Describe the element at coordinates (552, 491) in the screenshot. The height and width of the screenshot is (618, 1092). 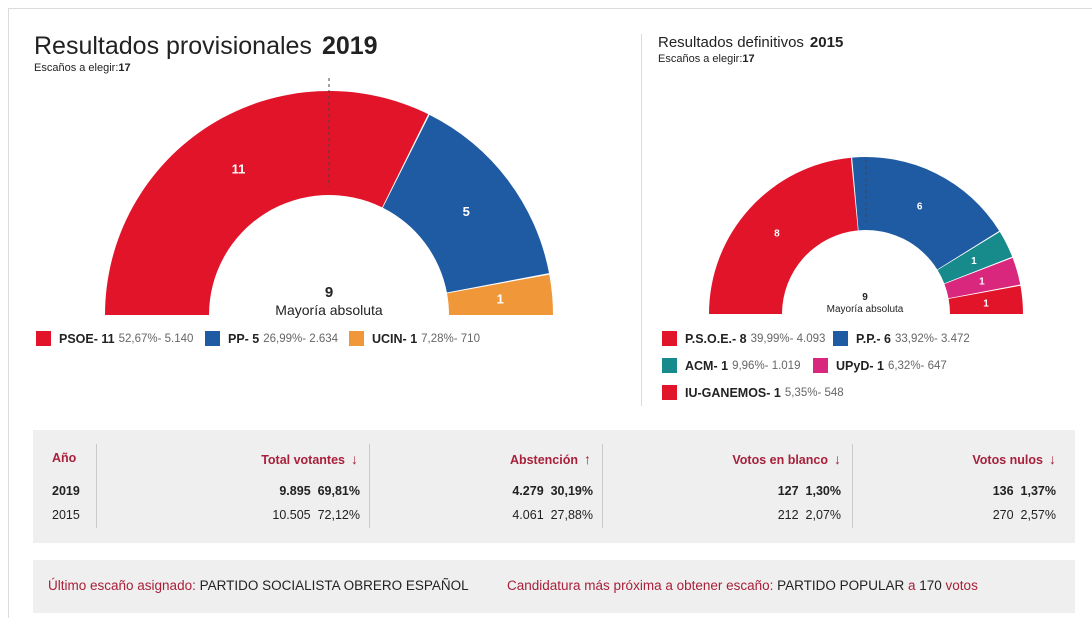
I see `table-cell-abstention: 4.279 30,19%` at that location.